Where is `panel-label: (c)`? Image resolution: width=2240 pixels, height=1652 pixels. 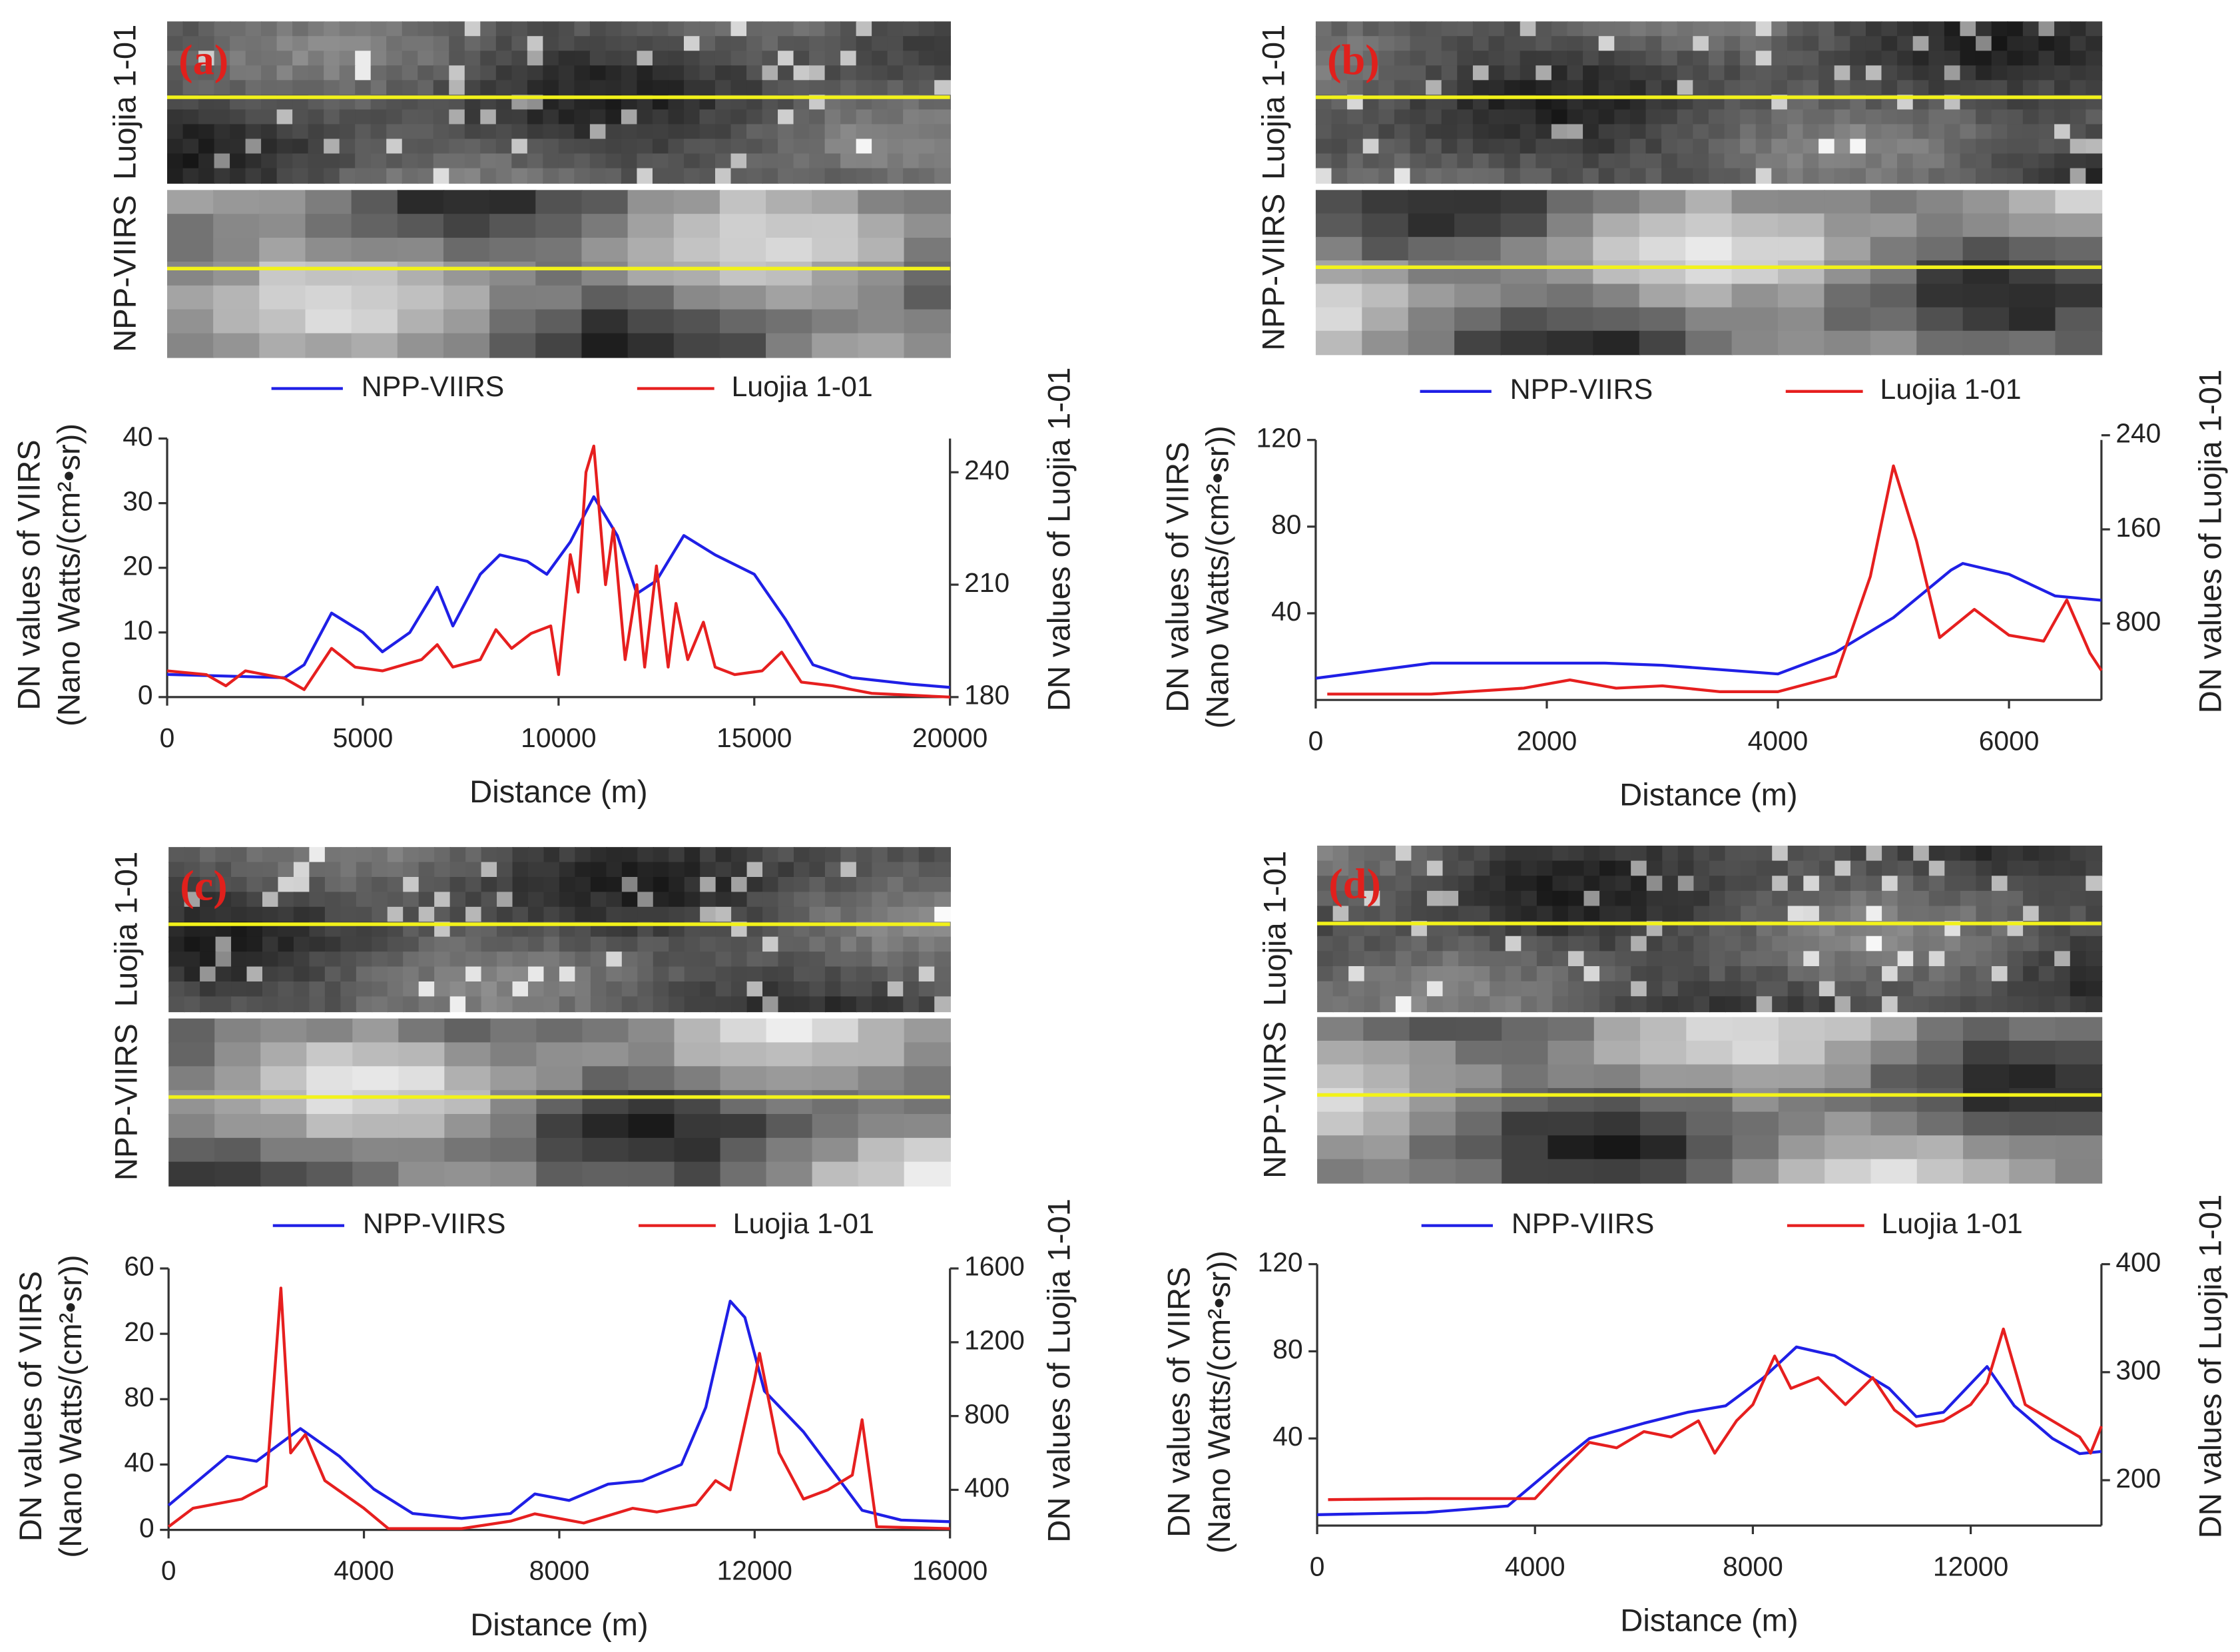
panel-label: (c) is located at coordinates (203, 885).